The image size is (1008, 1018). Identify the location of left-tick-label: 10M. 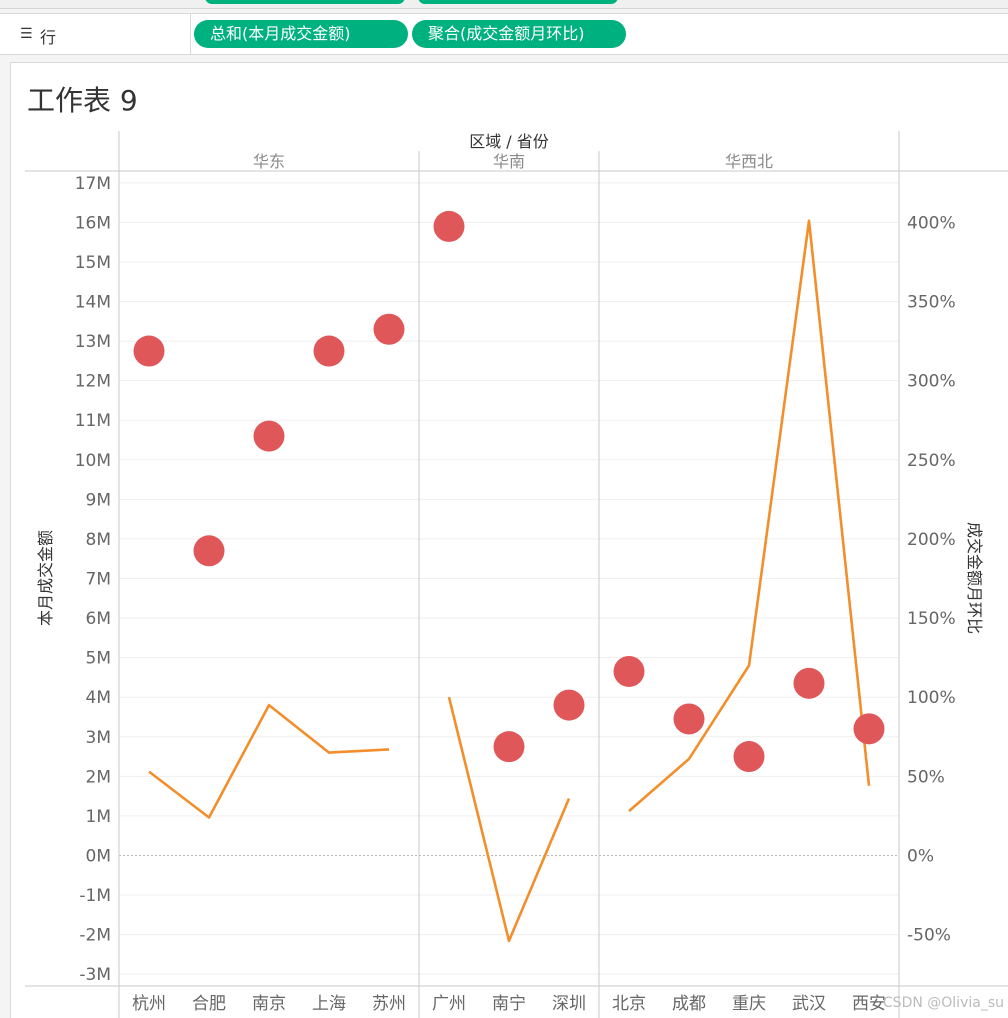
(93, 461).